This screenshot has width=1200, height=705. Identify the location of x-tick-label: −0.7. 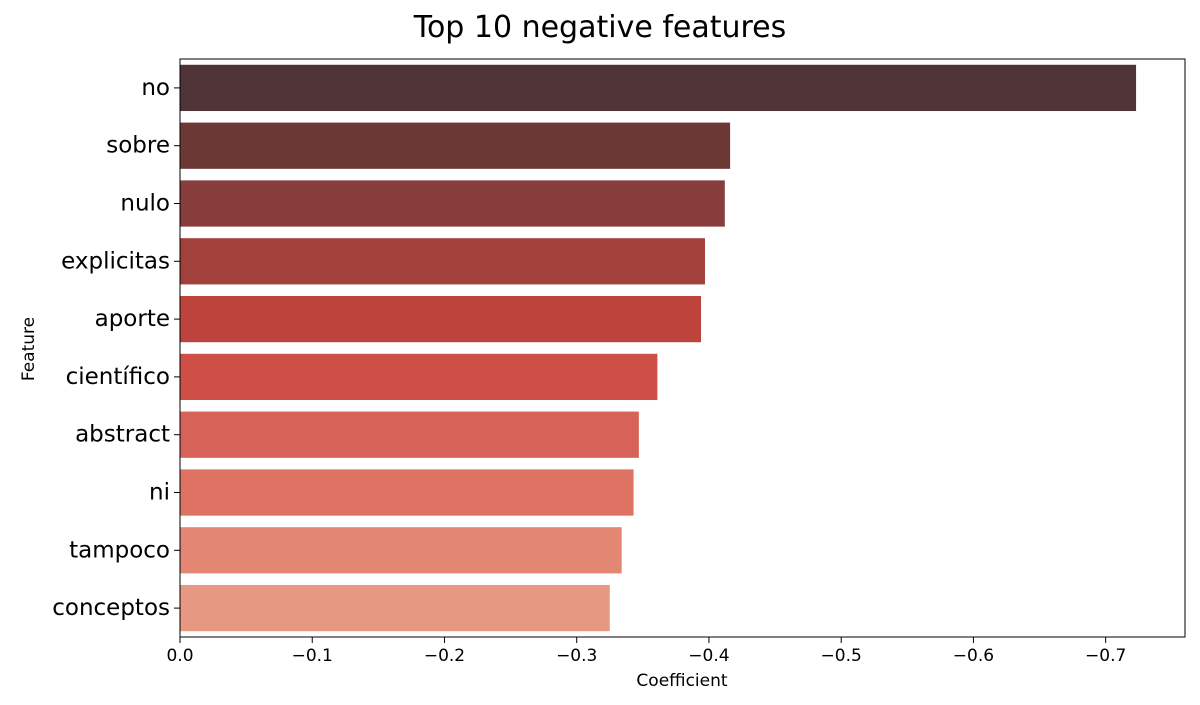
(1105, 656).